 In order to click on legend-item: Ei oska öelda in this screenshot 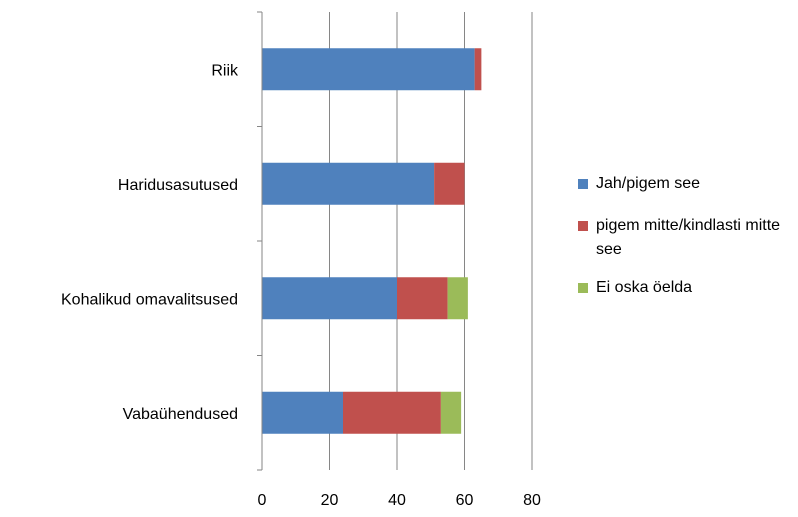, I will do `click(683, 288)`.